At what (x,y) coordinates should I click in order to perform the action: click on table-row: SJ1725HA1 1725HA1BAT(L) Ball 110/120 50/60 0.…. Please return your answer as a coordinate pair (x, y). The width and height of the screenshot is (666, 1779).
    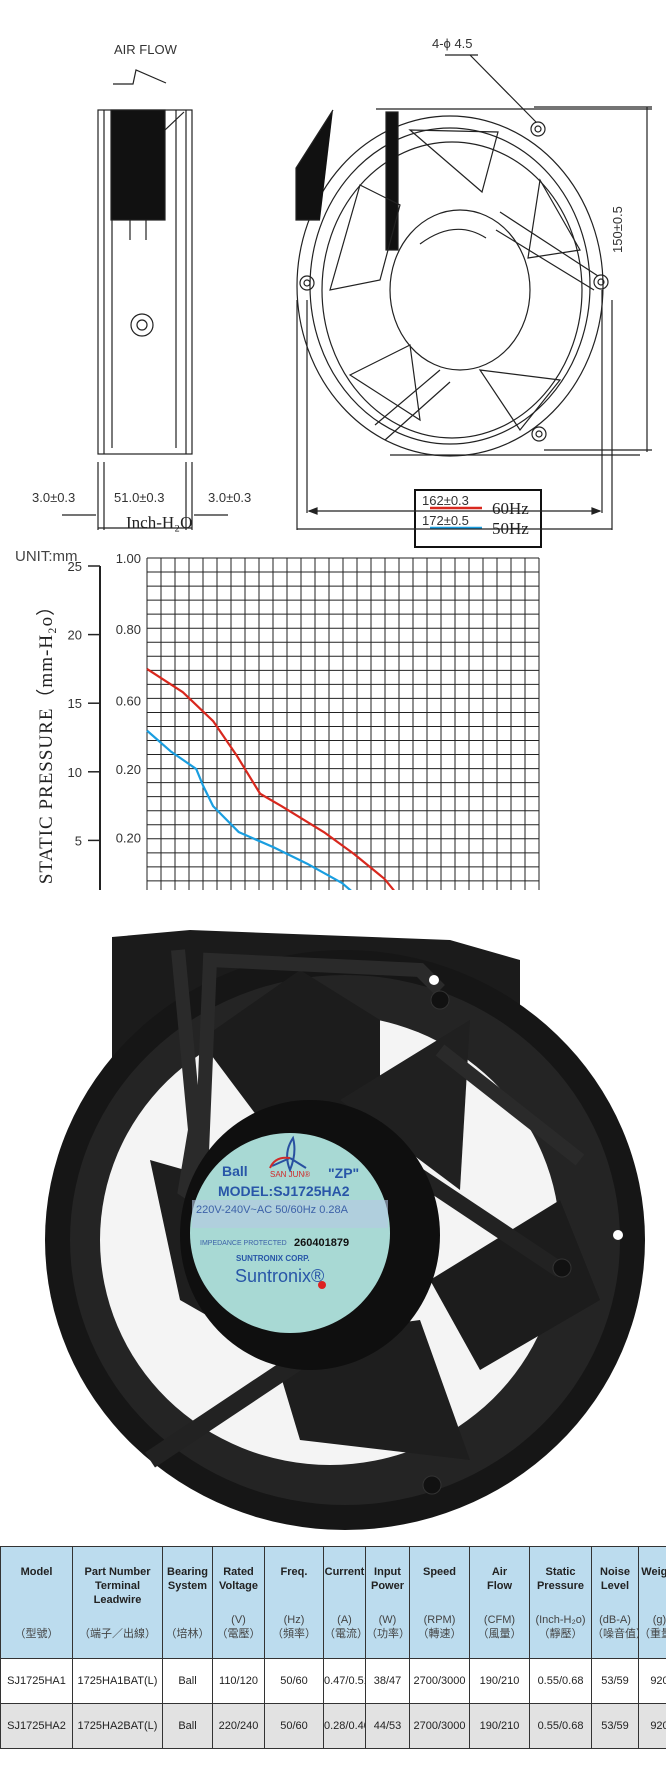
    Looking at the image, I should click on (333, 1681).